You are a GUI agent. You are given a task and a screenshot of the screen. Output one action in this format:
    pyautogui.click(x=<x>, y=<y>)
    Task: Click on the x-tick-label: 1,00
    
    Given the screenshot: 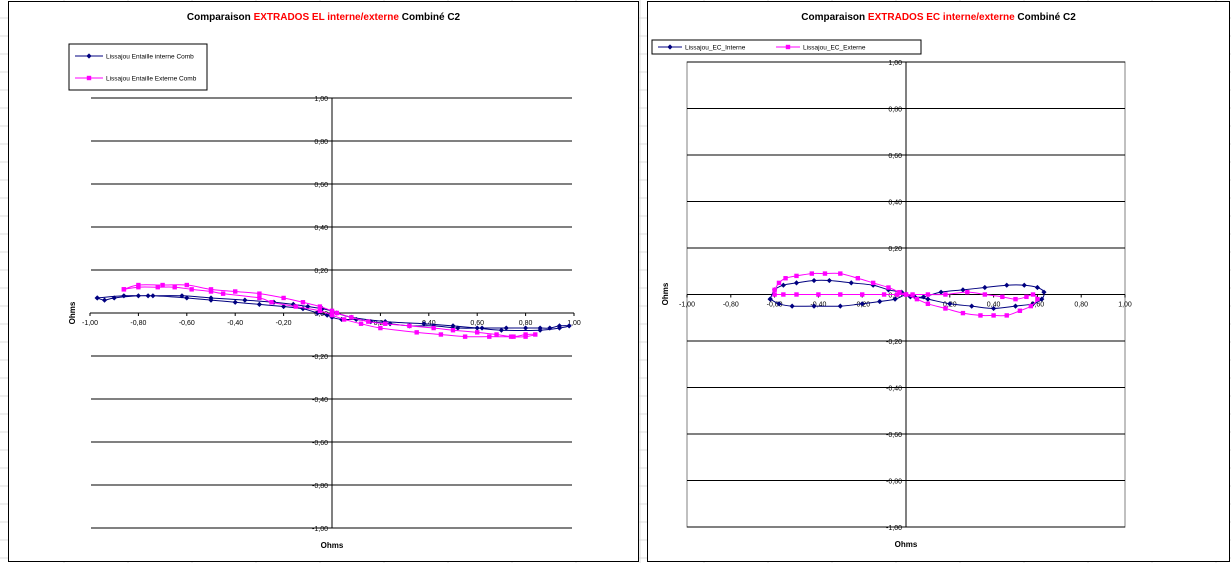 What is the action you would take?
    pyautogui.click(x=574, y=323)
    